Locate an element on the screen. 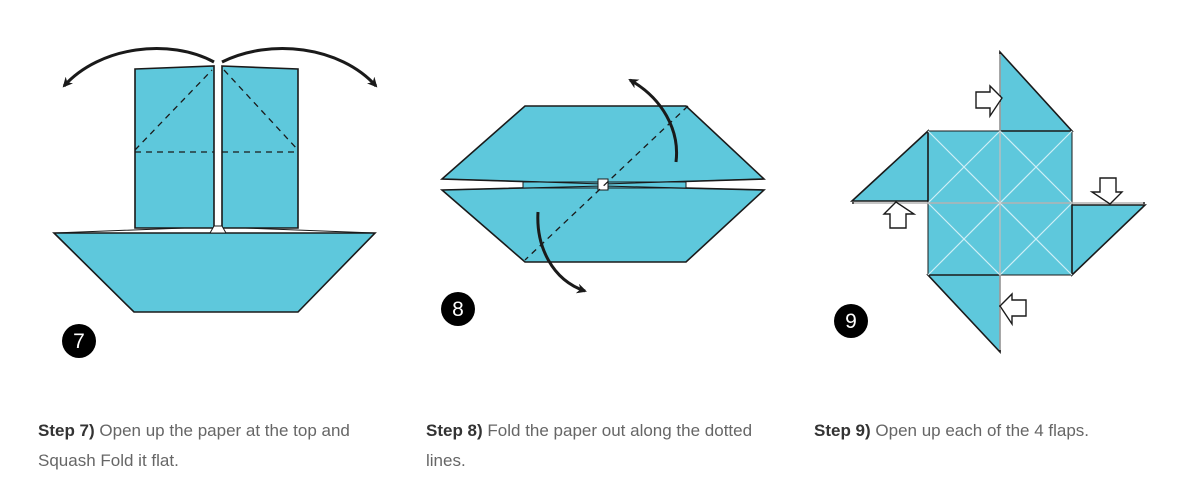  step-9-open-arrow-left is located at coordinates (899, 215).